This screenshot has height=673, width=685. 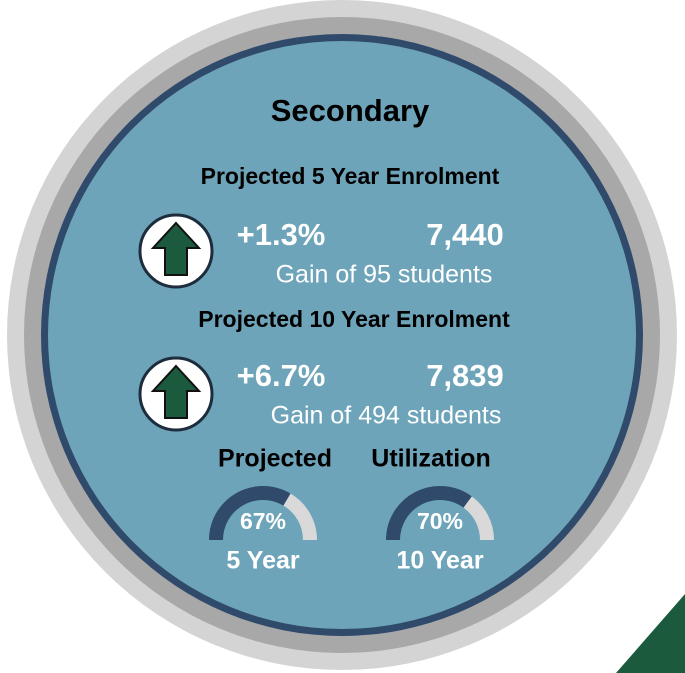 I want to click on utilization-heading: Utilization, so click(x=430, y=459).